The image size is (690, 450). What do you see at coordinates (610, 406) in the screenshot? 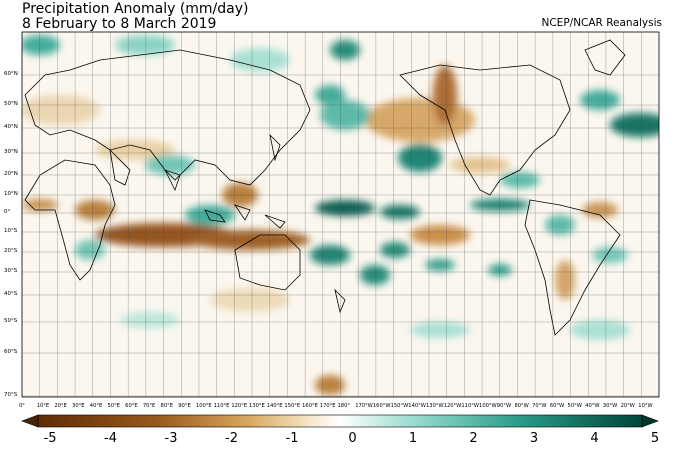
I see `longitude-label: 30°W` at bounding box center [610, 406].